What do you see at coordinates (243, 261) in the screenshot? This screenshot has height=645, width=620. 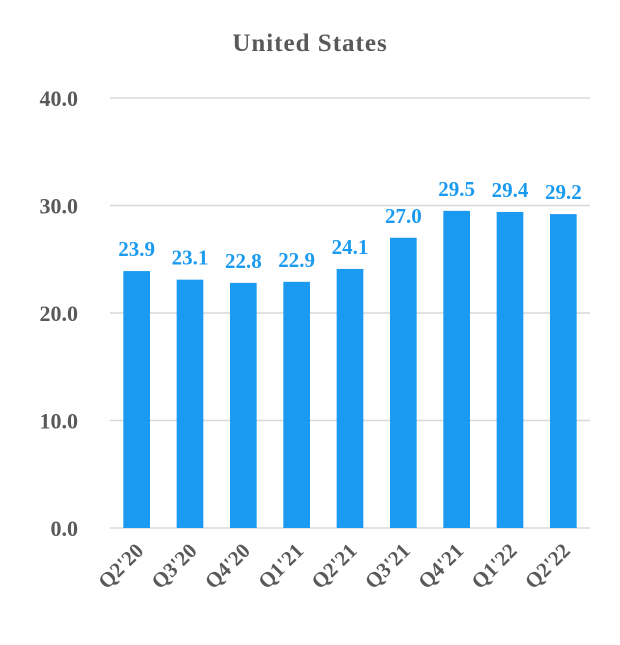 I see `data-label: 22.8` at bounding box center [243, 261].